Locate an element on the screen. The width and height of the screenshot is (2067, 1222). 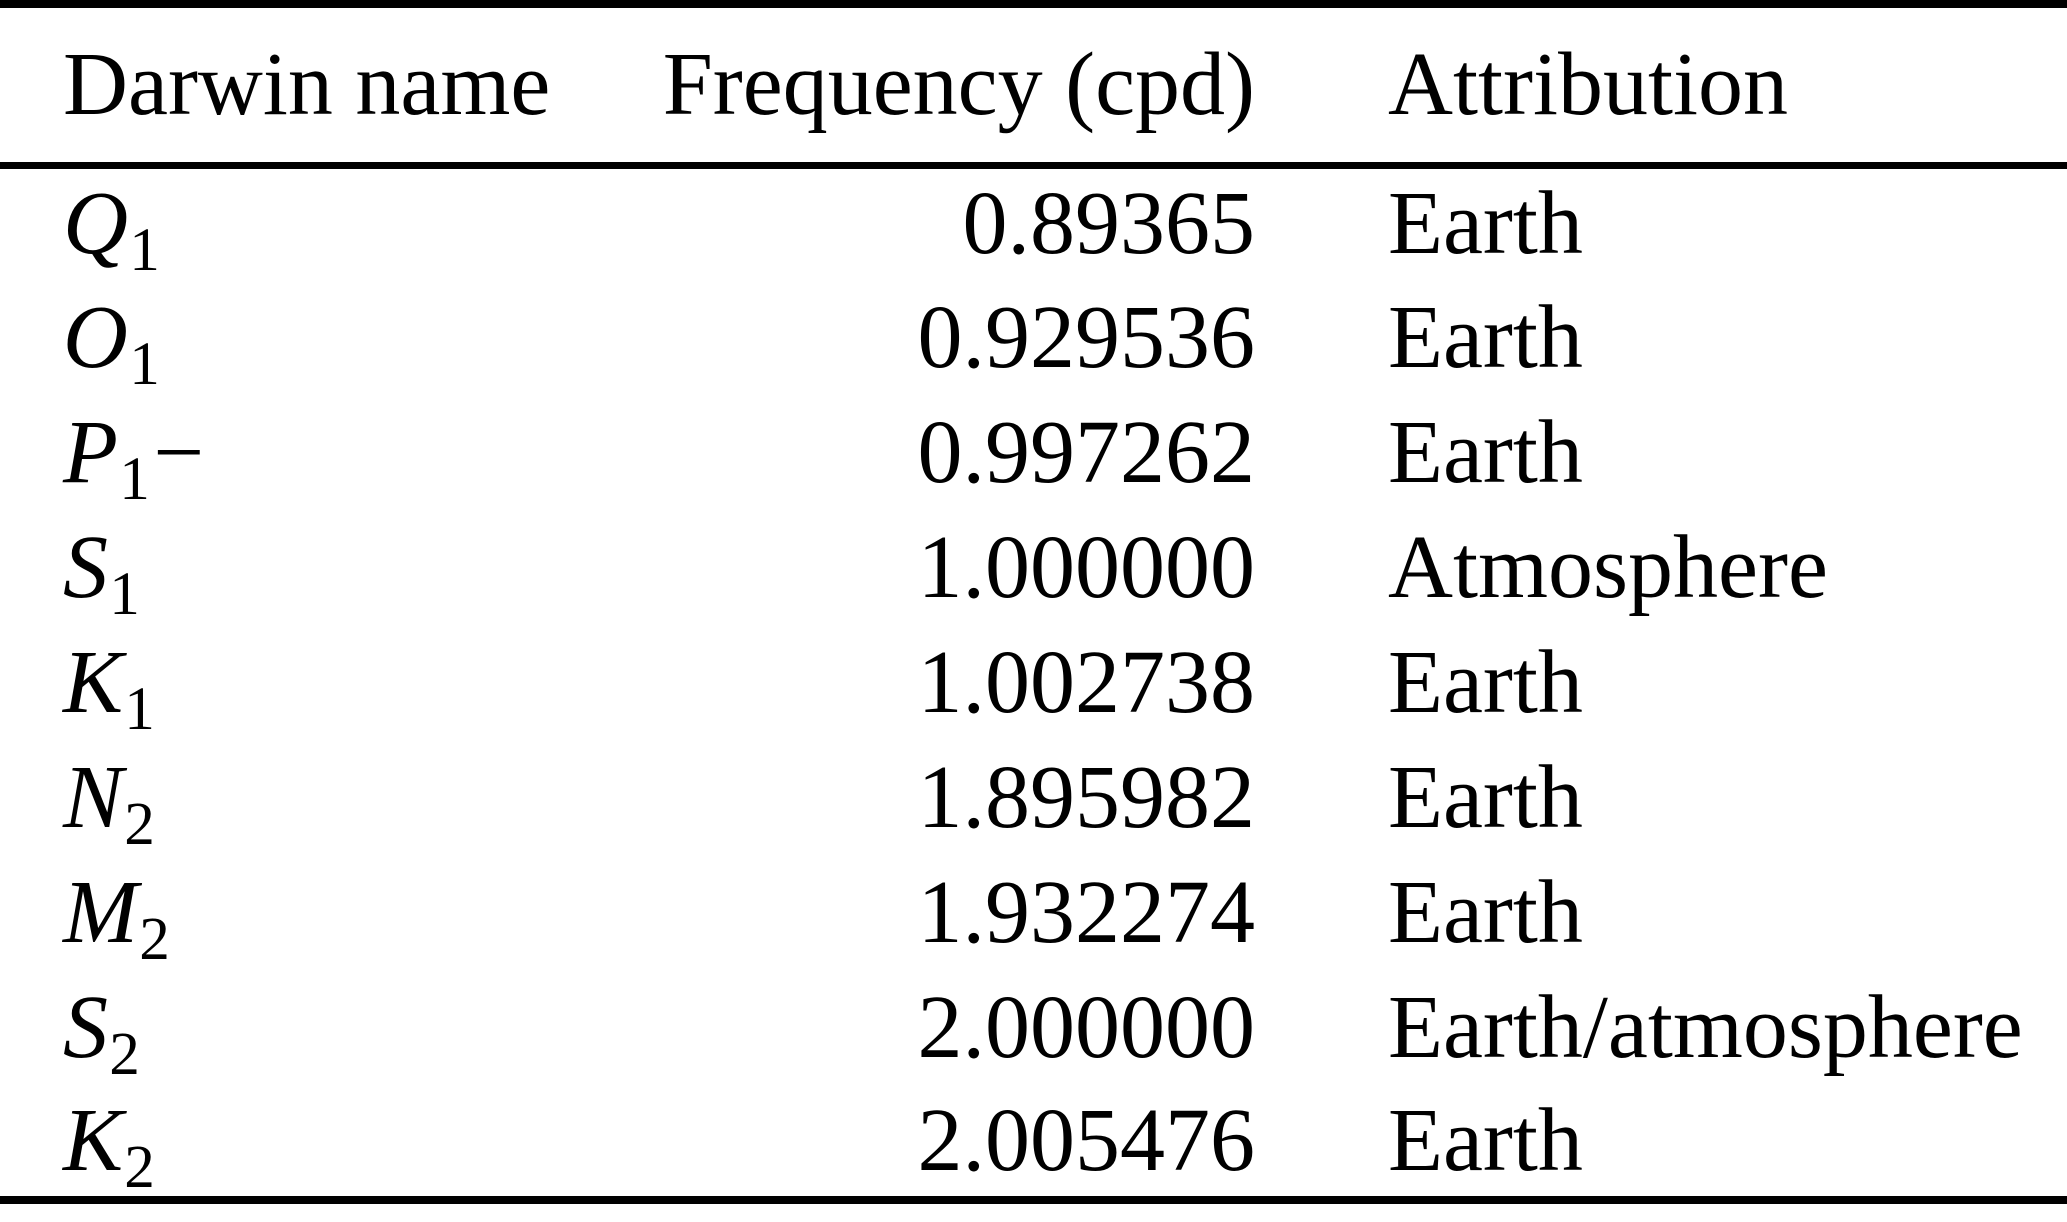
frequency-cell: 1.895982 is located at coordinates (1086, 797).